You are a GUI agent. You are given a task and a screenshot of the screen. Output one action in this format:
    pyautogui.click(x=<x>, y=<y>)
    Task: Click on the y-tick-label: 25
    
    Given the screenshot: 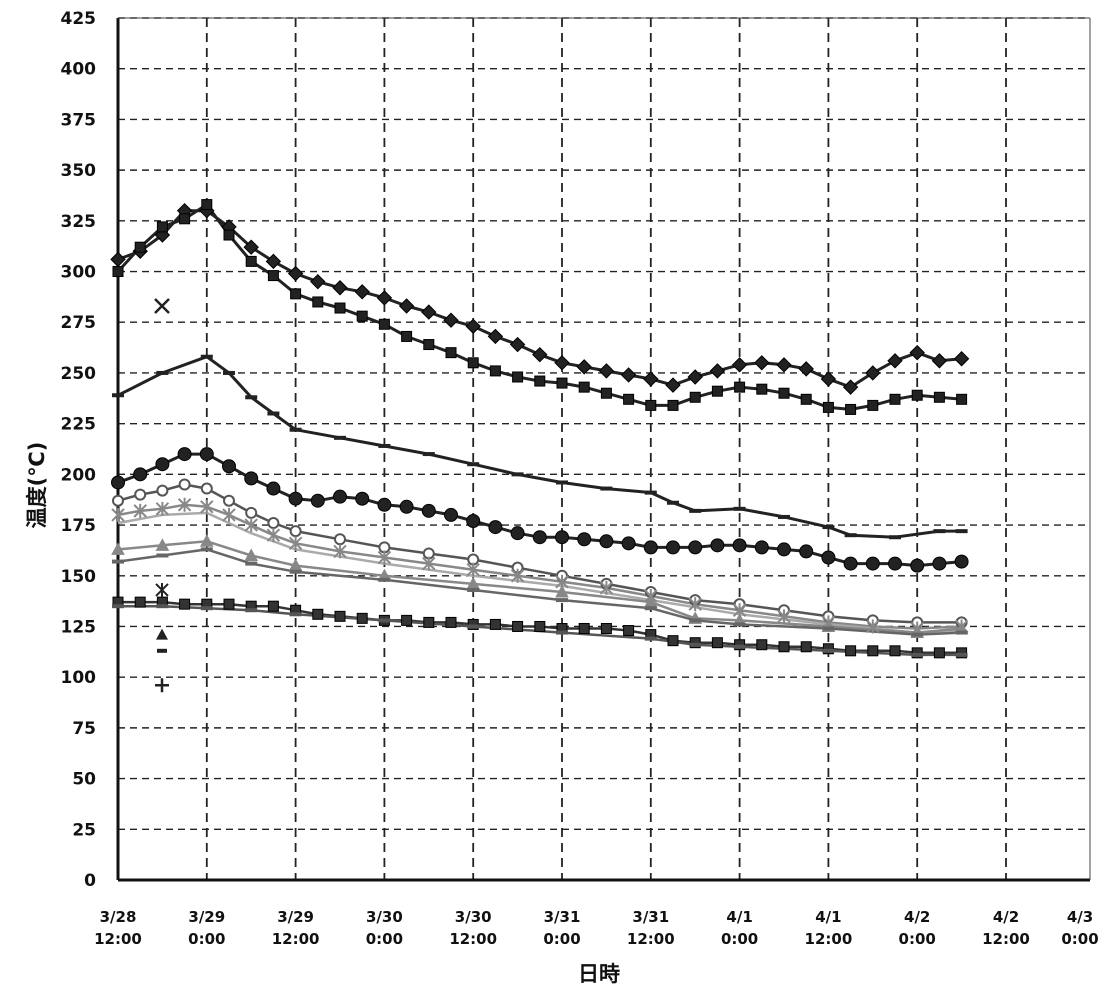 What is the action you would take?
    pyautogui.click(x=84, y=830)
    